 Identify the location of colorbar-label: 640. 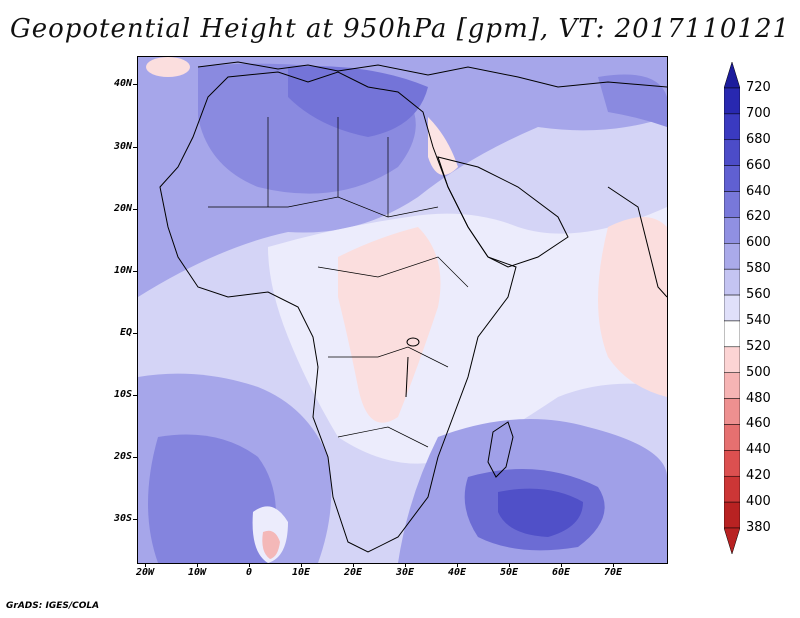
(758, 191).